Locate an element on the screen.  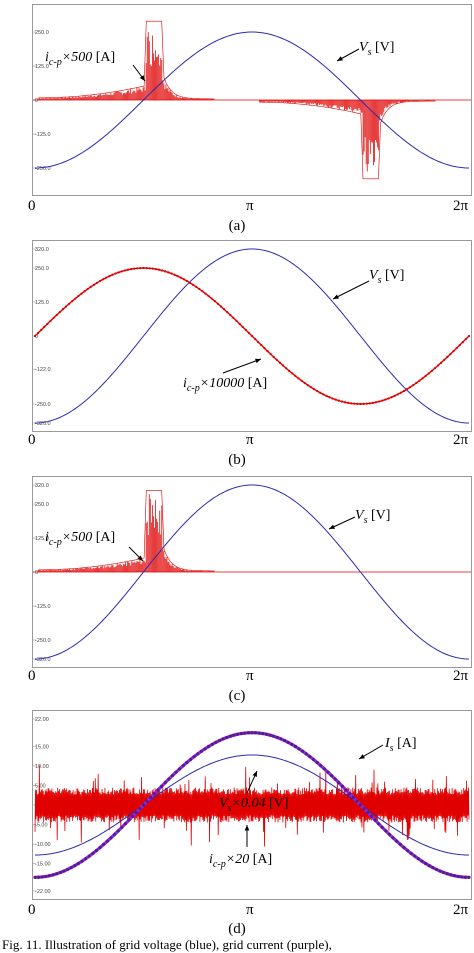
voltage-arrow-head is located at coordinates (340, 58).